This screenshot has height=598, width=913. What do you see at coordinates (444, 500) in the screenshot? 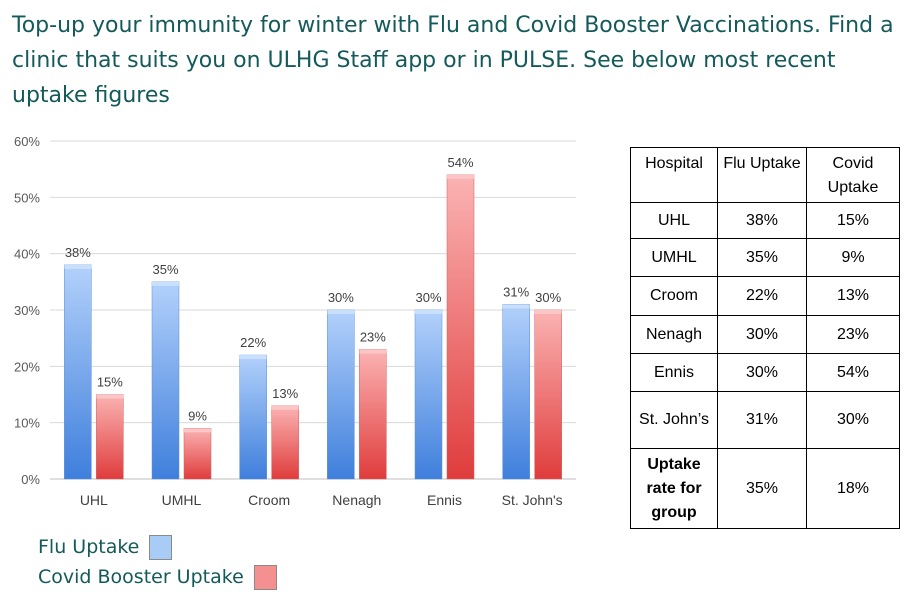
I see `x-tick-label: Ennis` at bounding box center [444, 500].